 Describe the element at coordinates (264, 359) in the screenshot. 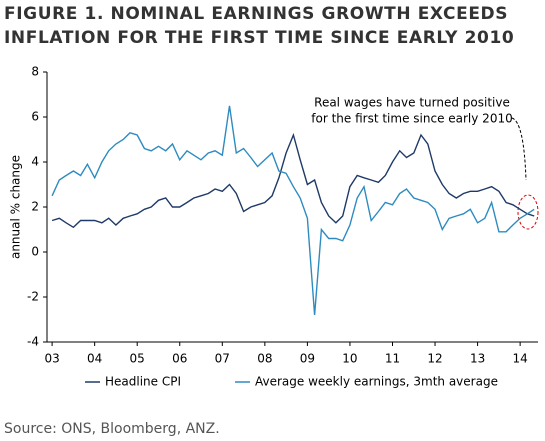

I see `x-tick-label: 08` at that location.